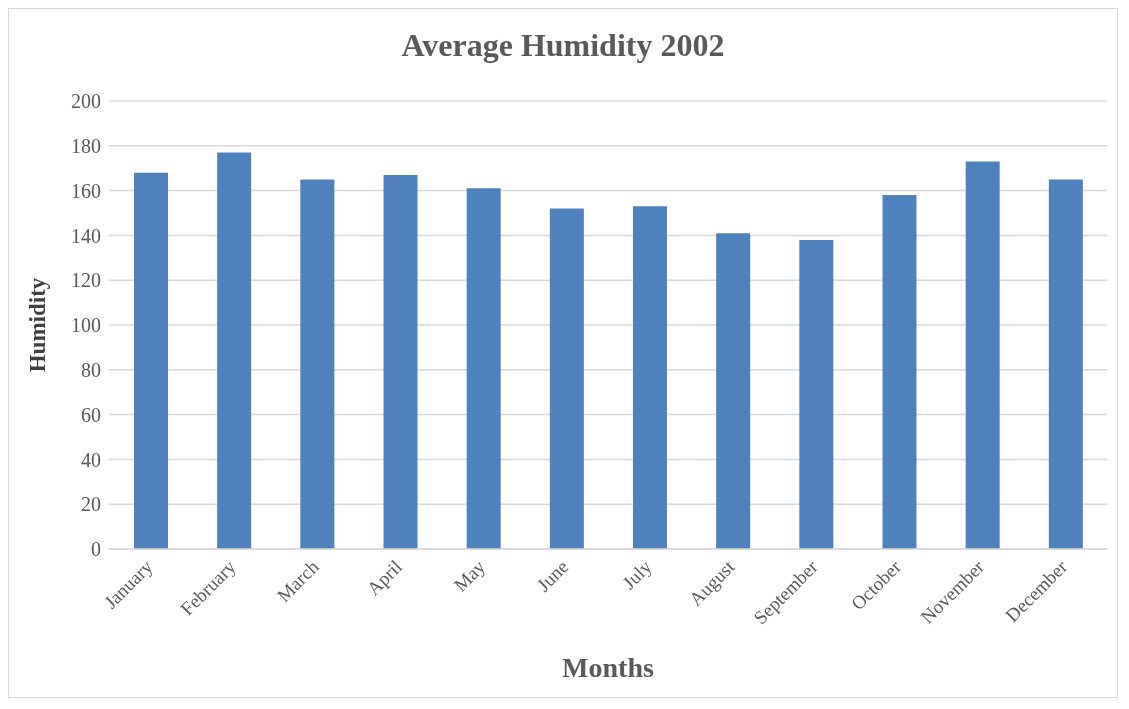 The width and height of the screenshot is (1129, 709). Describe the element at coordinates (91, 459) in the screenshot. I see `y-tick-label: 40` at that location.